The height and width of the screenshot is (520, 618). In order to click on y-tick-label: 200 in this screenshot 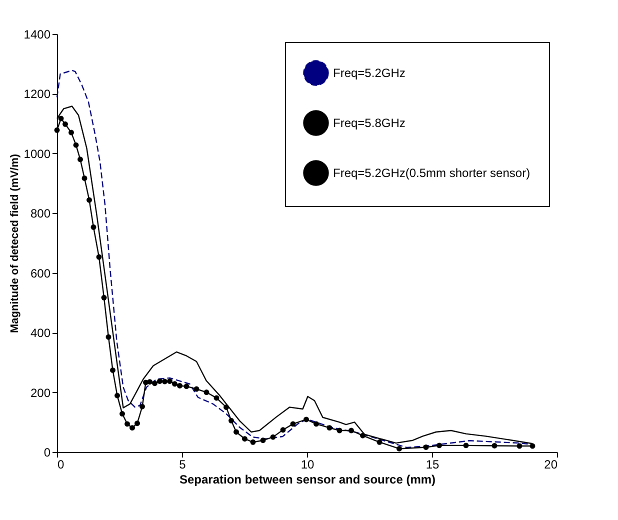, I will do `click(40, 393)`.